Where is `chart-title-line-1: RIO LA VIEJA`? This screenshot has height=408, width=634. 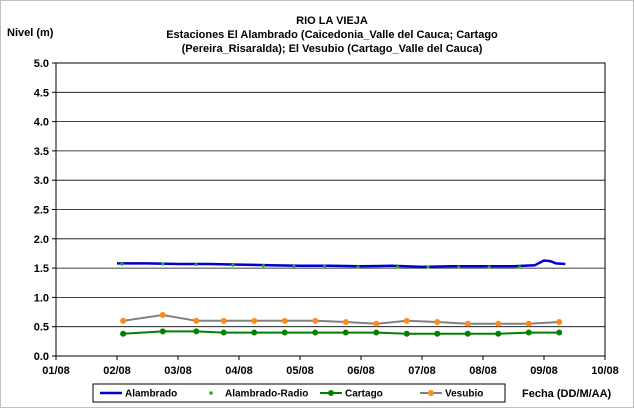 chart-title-line-1: RIO LA VIEJA is located at coordinates (332, 21).